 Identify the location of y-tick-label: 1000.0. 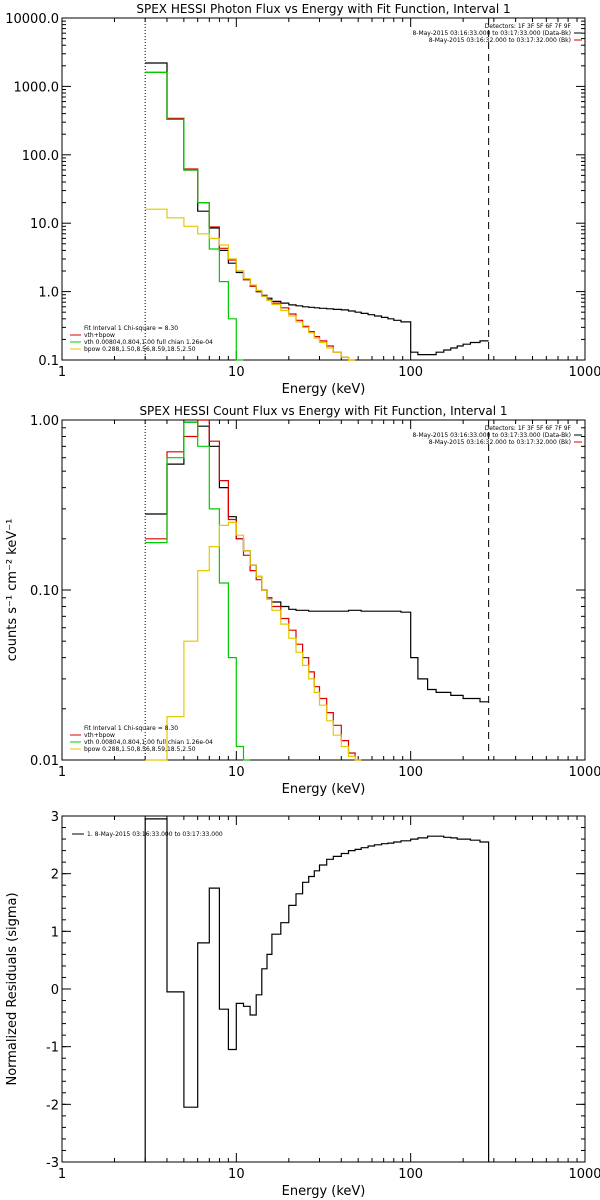
(37, 87).